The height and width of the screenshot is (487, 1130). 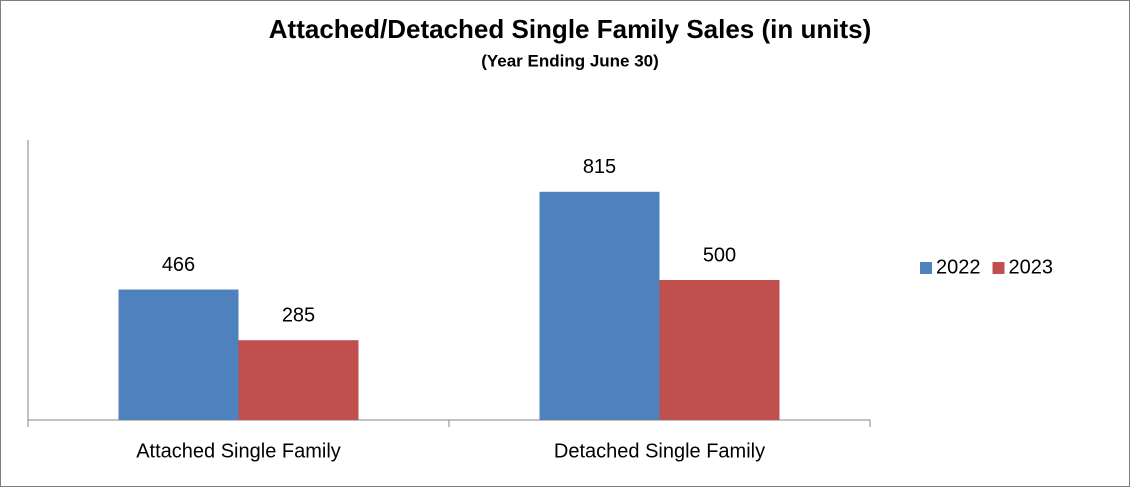 What do you see at coordinates (178, 265) in the screenshot?
I see `data-label: 466` at bounding box center [178, 265].